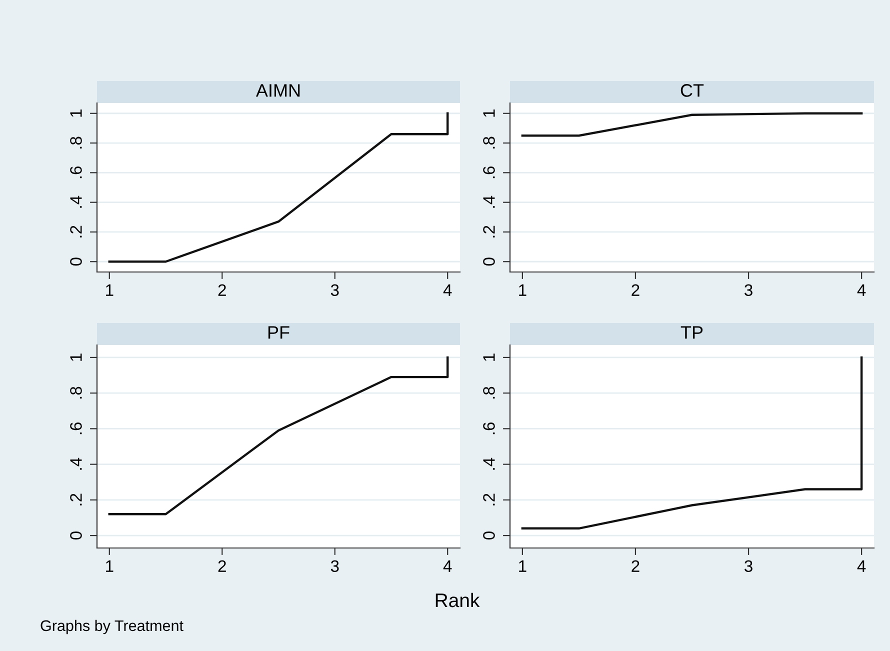  What do you see at coordinates (691, 332) in the screenshot?
I see `chart-title: TP` at bounding box center [691, 332].